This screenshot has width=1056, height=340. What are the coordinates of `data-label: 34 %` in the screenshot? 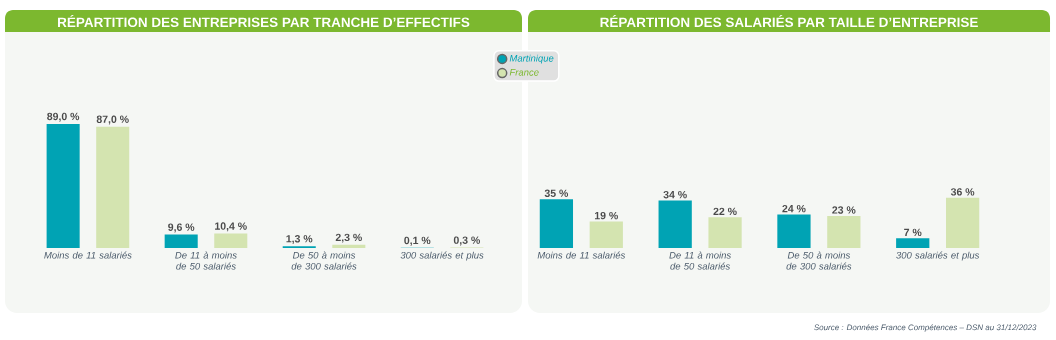 It's located at (675, 194).